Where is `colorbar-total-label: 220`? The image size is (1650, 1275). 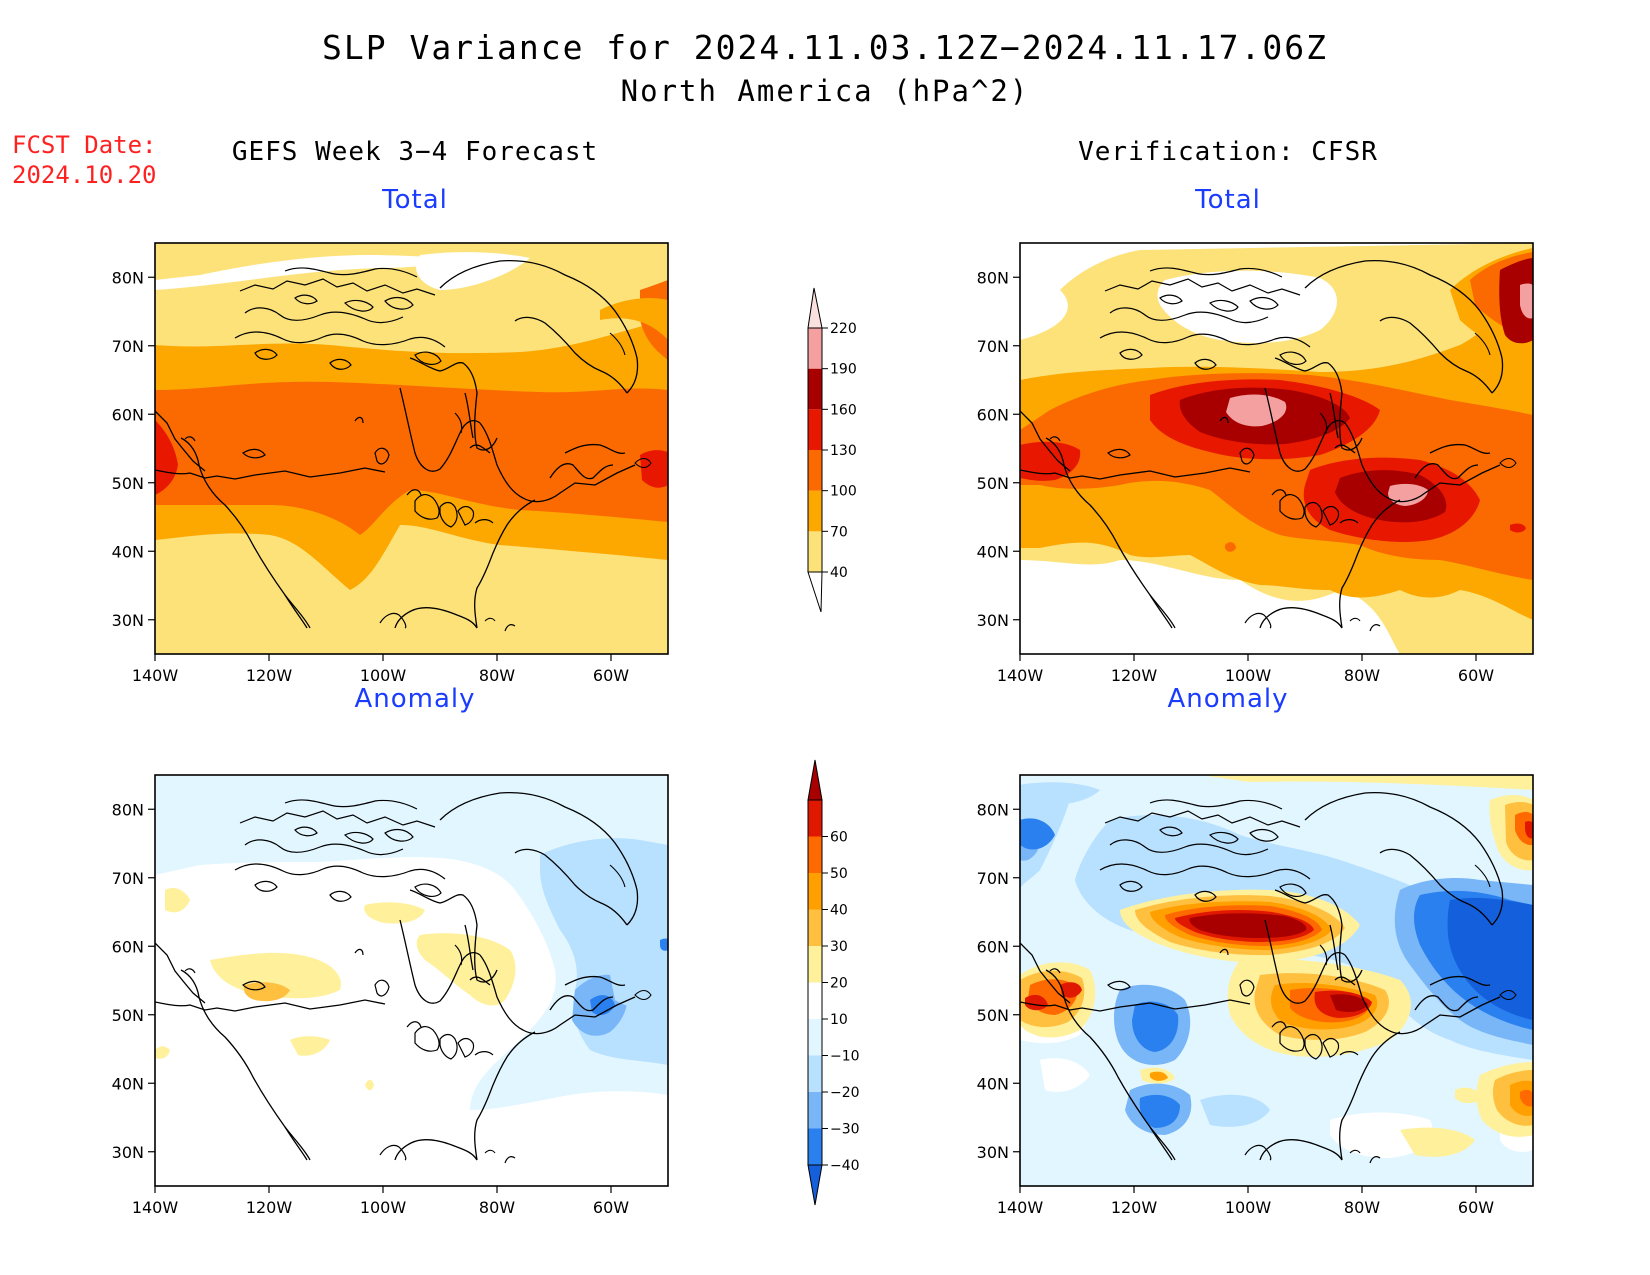 colorbar-total-label: 220 is located at coordinates (843, 329).